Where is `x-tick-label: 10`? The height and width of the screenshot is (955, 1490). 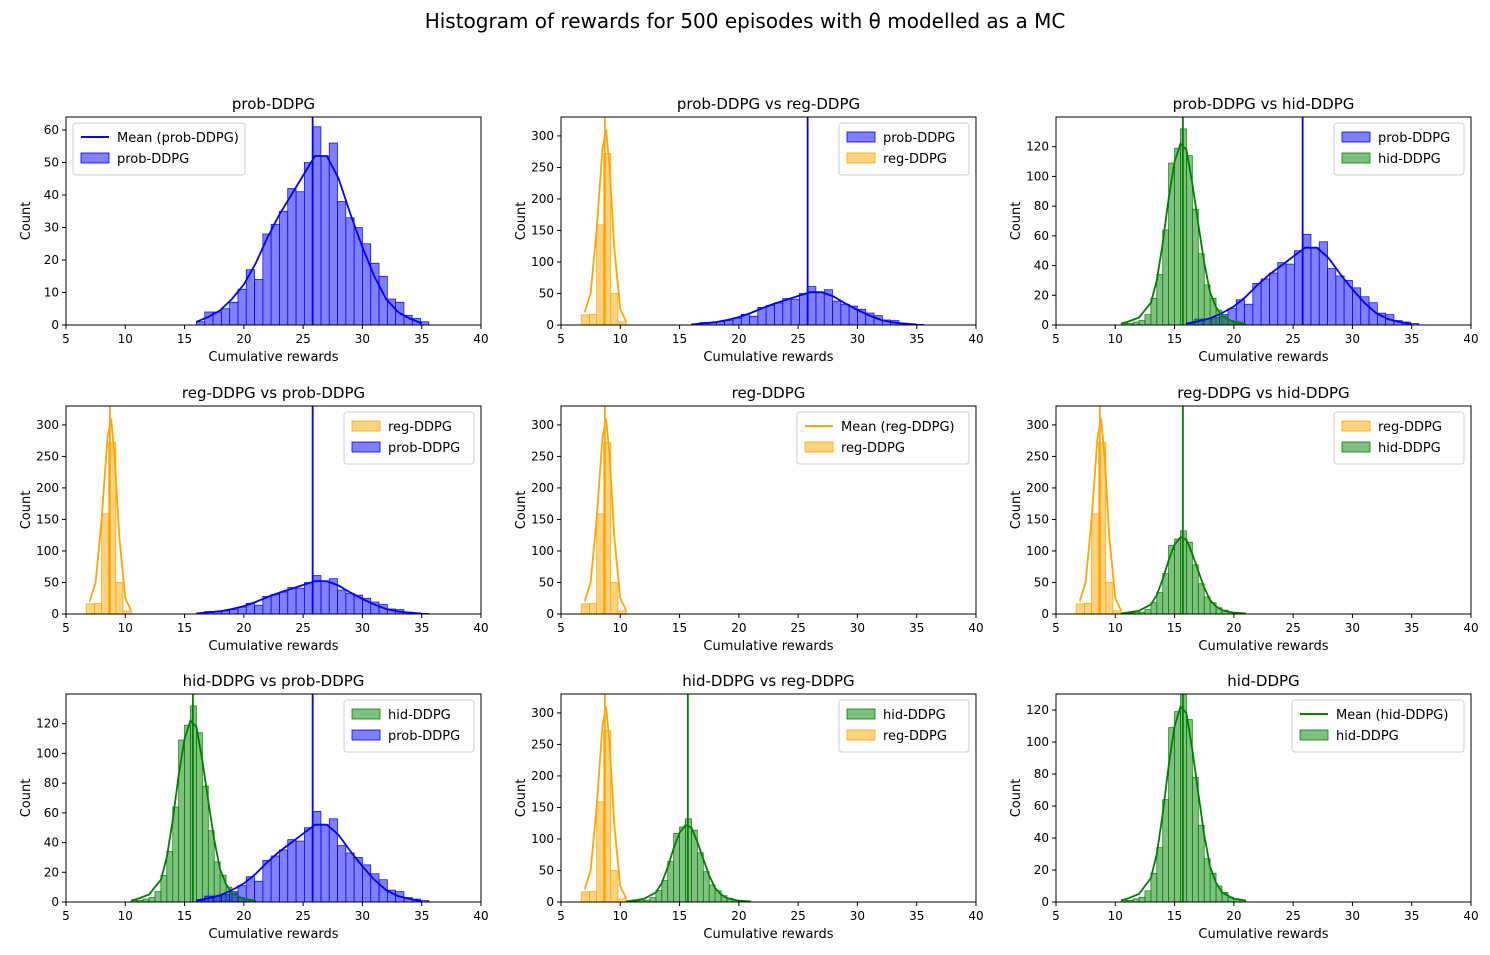 x-tick-label: 10 is located at coordinates (125, 628).